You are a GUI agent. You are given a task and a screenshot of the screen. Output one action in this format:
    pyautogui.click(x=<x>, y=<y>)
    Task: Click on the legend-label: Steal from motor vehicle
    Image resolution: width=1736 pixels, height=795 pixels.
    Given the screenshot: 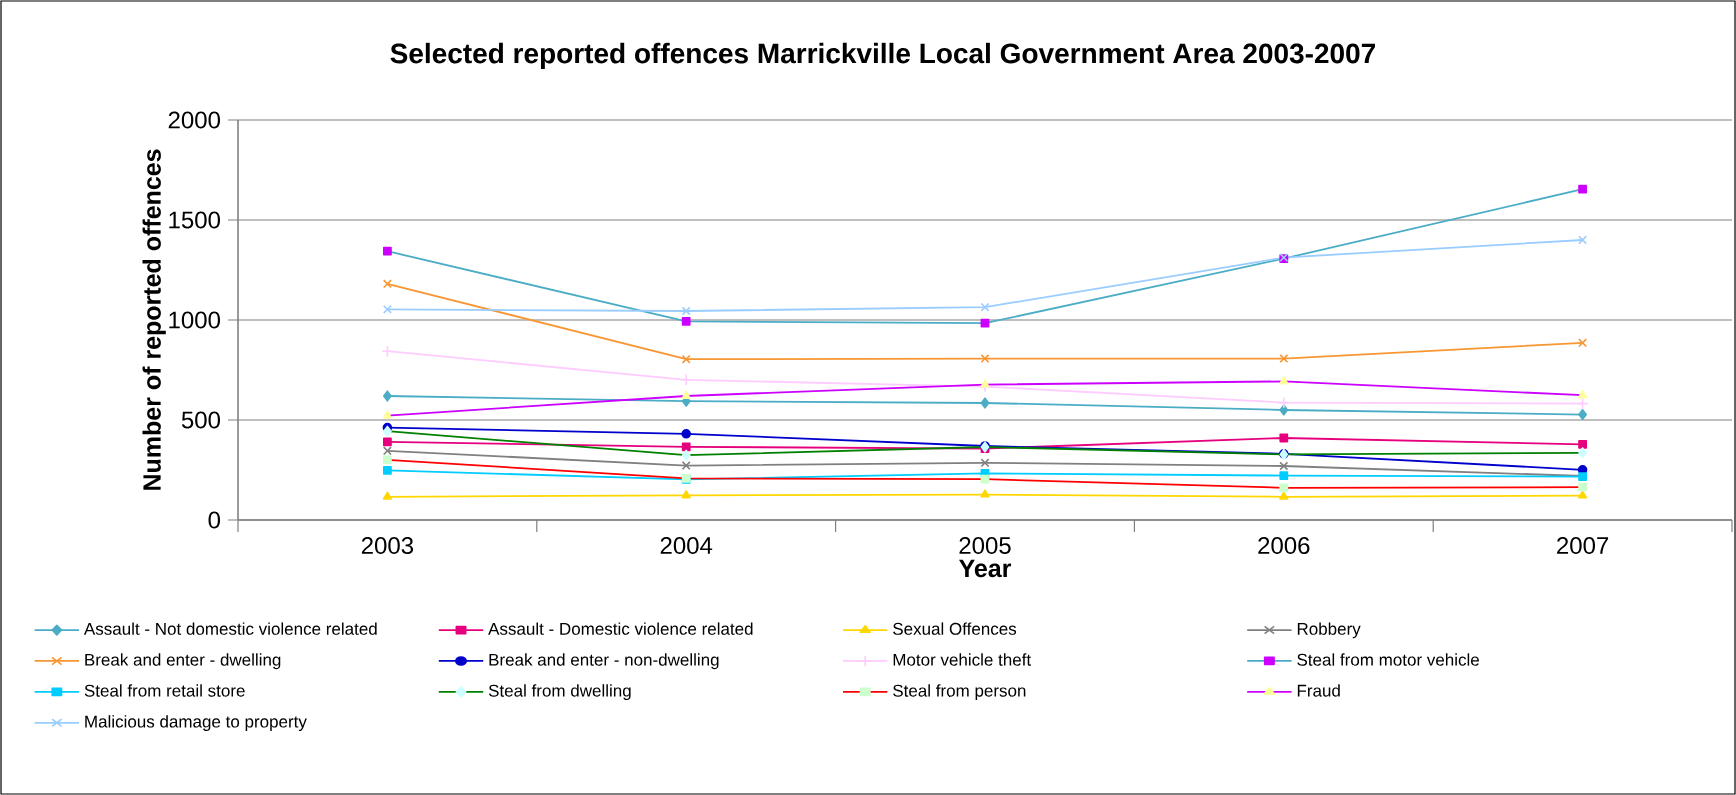 What is the action you would take?
    pyautogui.click(x=1388, y=659)
    